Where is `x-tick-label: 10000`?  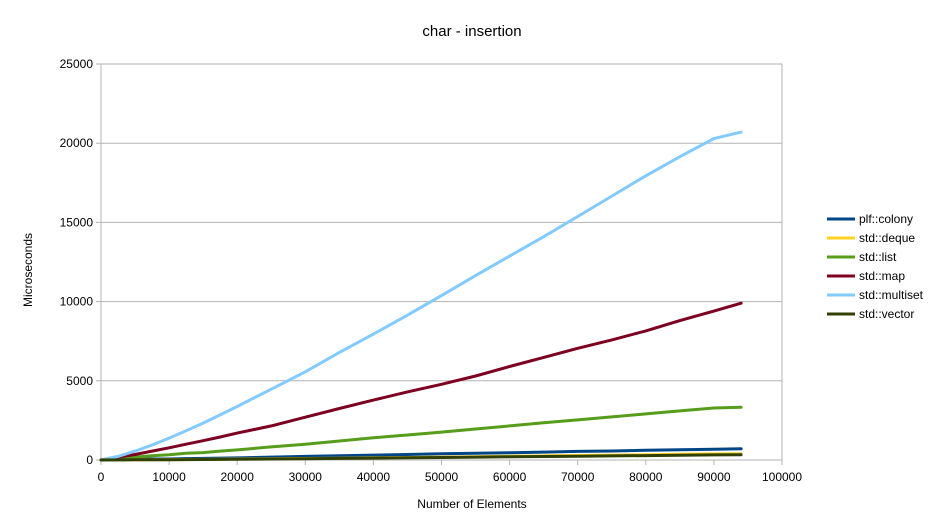 x-tick-label: 10000 is located at coordinates (169, 477).